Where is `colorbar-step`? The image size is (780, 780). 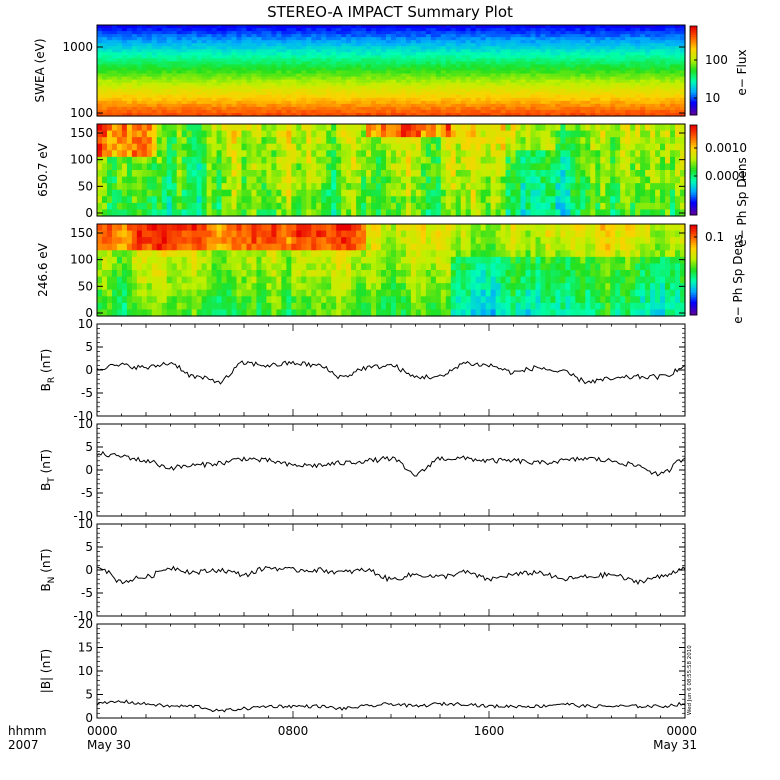 colorbar-step is located at coordinates (693, 78).